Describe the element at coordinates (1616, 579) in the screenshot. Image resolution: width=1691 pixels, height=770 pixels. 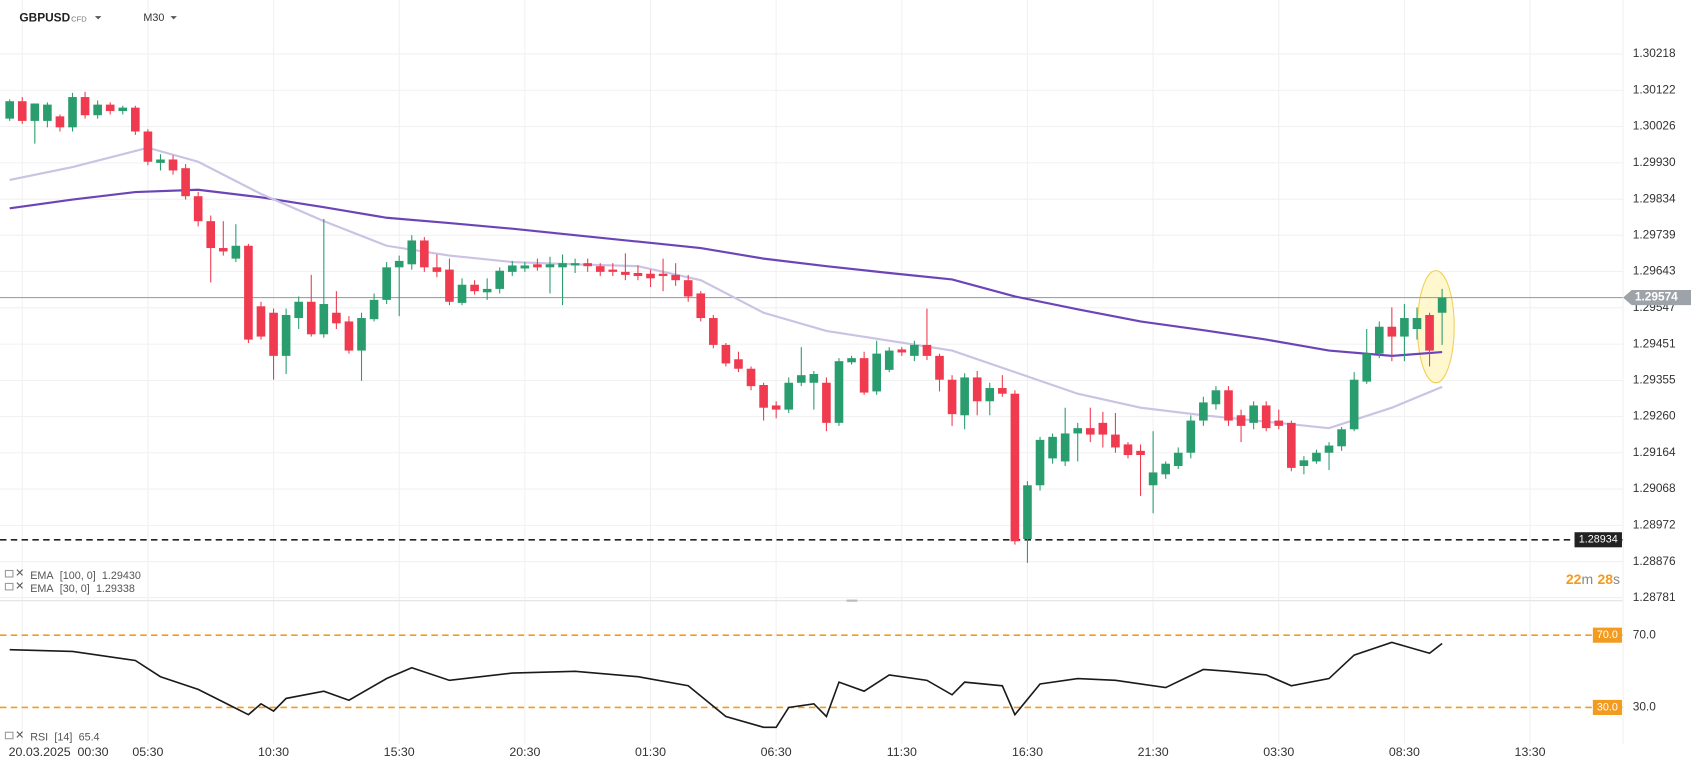
I see `seconds-unit: s` at that location.